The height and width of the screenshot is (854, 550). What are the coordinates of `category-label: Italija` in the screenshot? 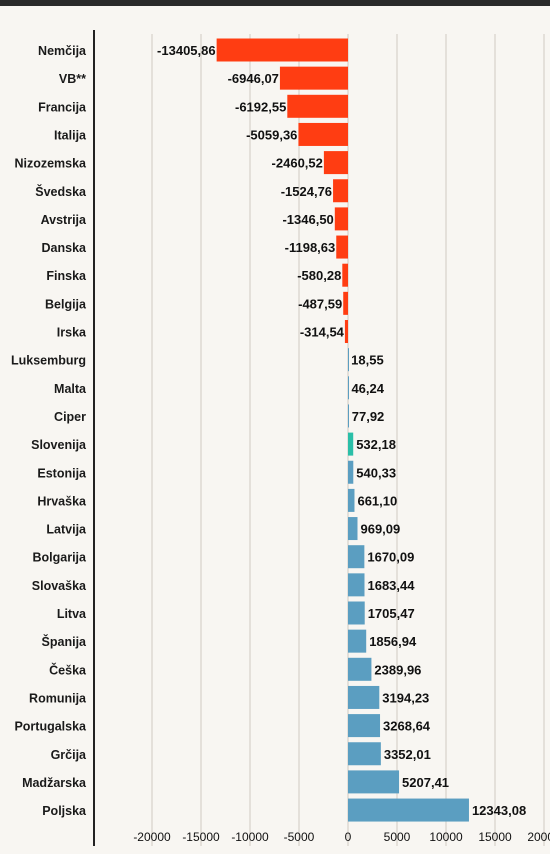 It's located at (70, 135).